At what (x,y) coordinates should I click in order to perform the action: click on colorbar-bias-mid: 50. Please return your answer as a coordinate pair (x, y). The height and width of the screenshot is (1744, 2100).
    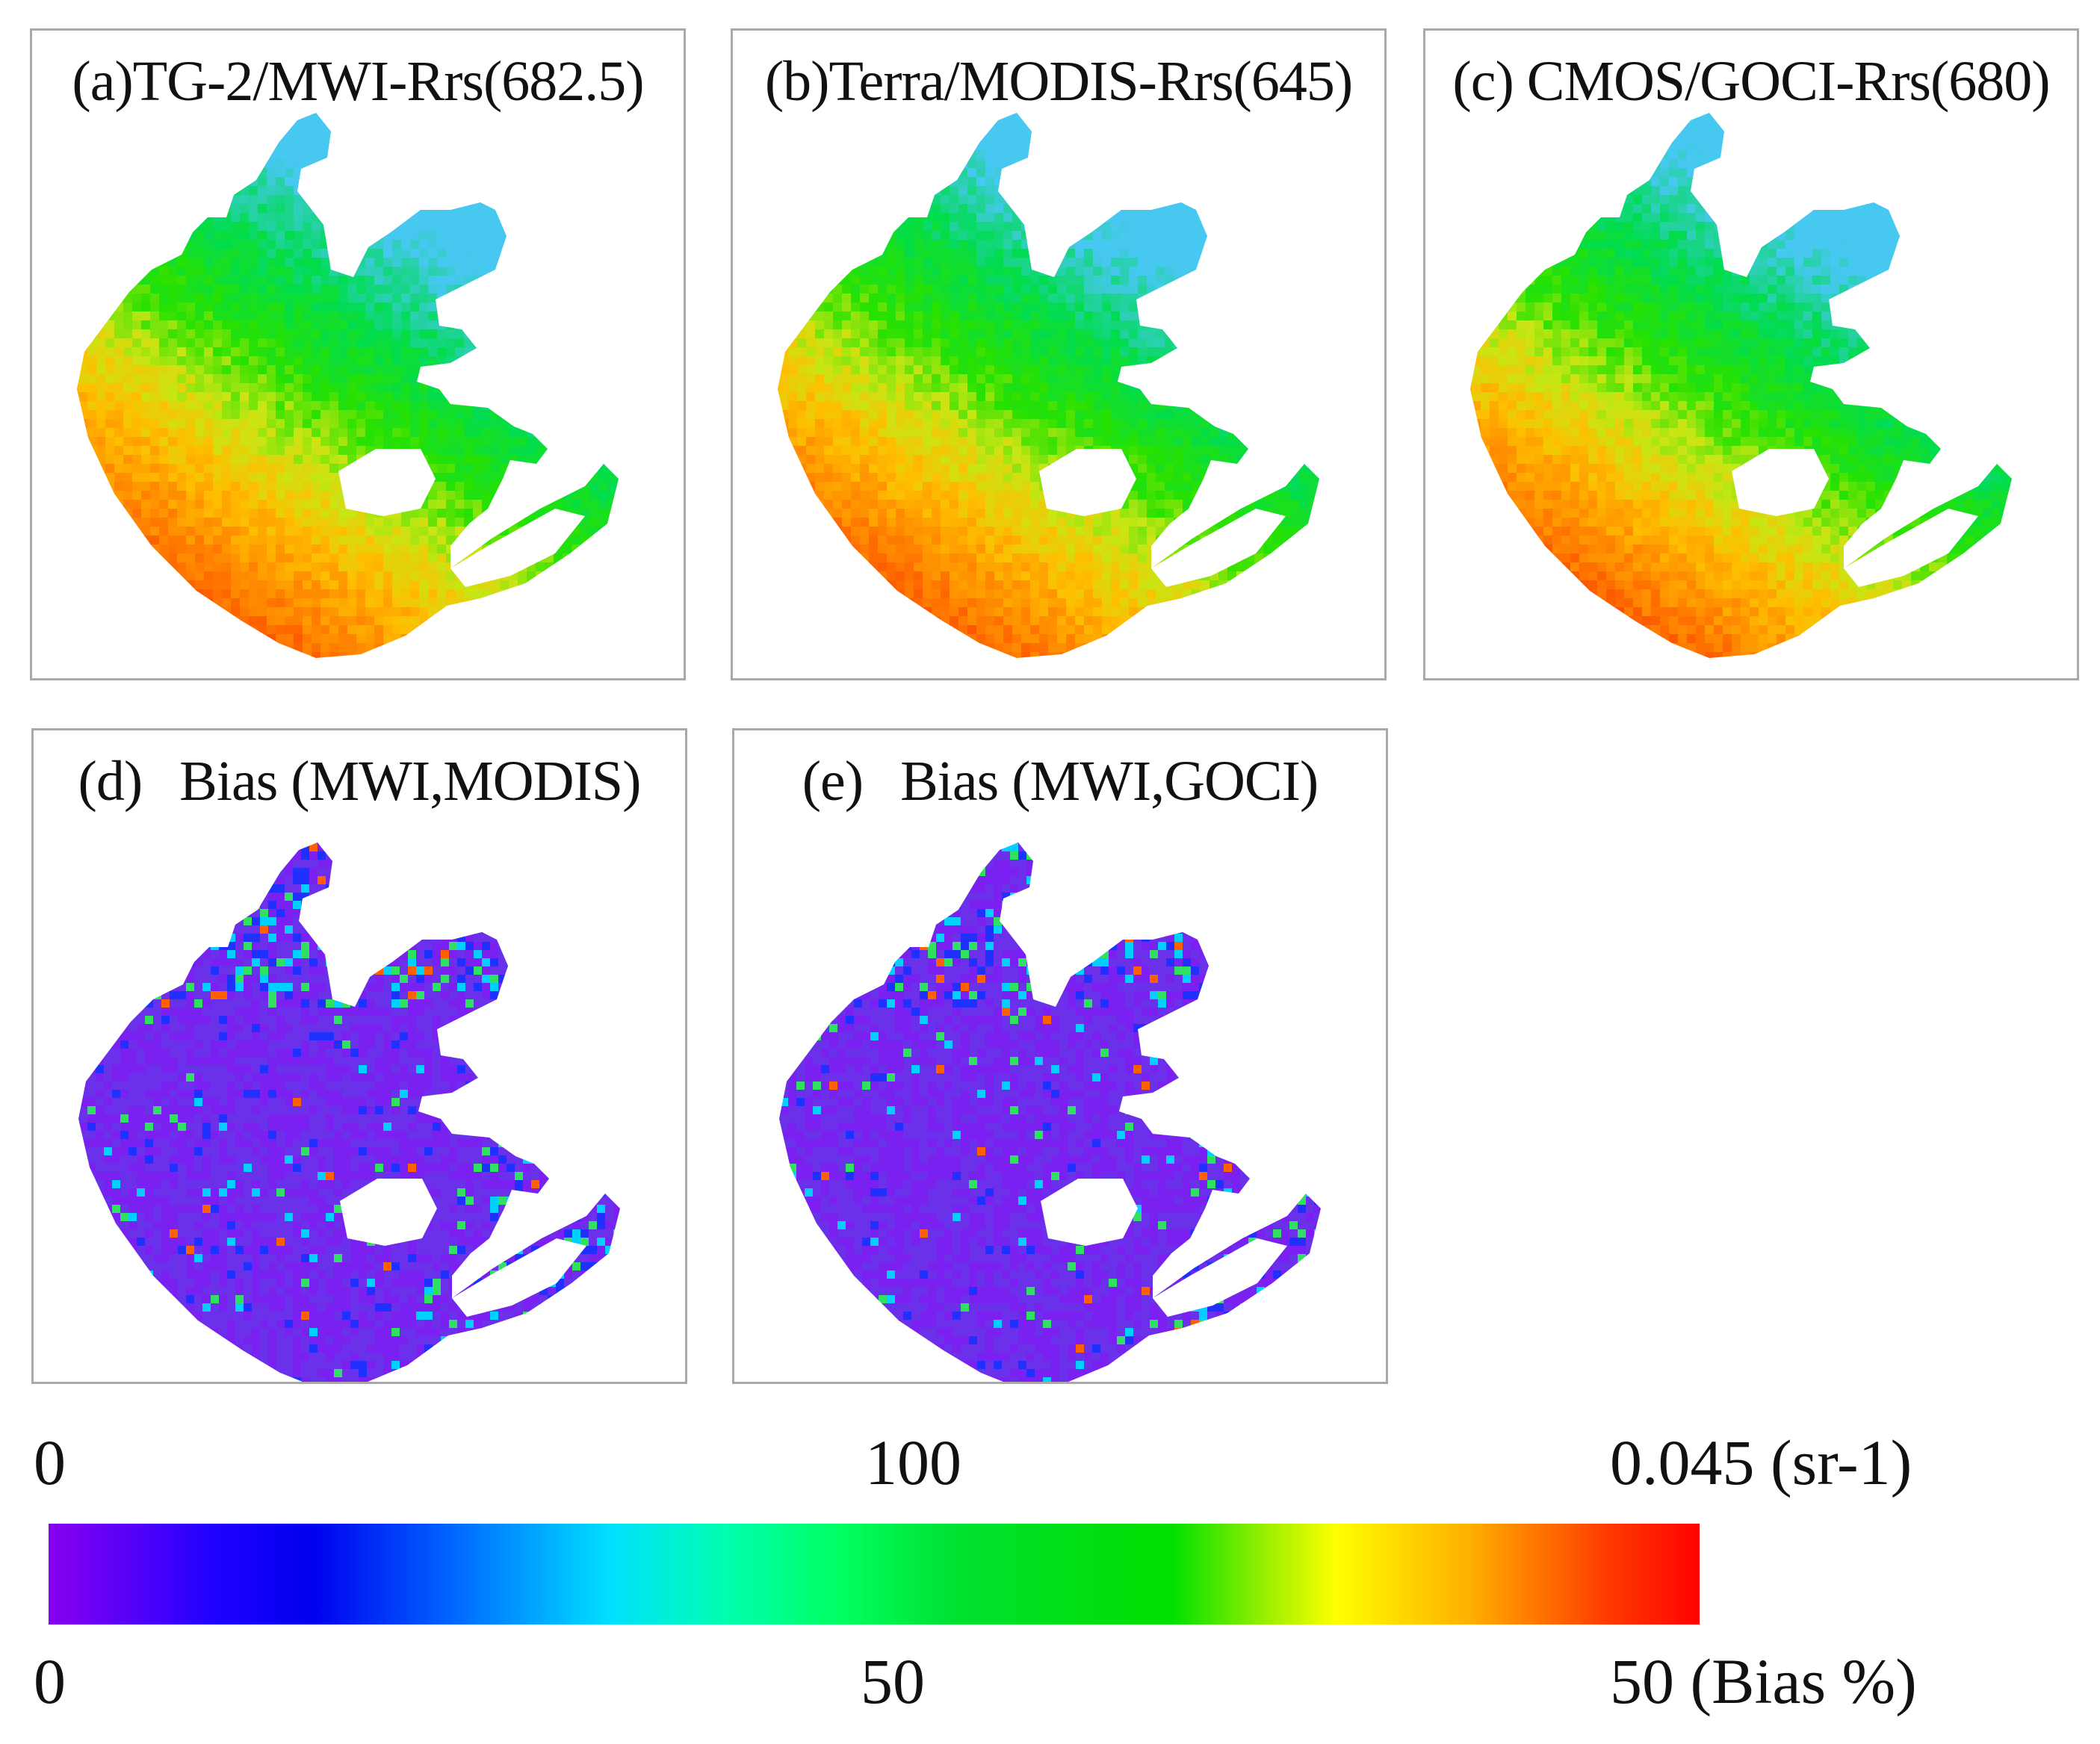
    Looking at the image, I should click on (893, 1681).